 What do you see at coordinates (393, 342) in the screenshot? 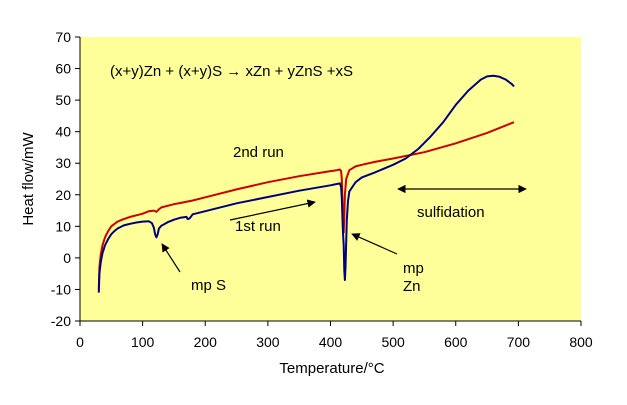
I see `x-tick-label: 500` at bounding box center [393, 342].